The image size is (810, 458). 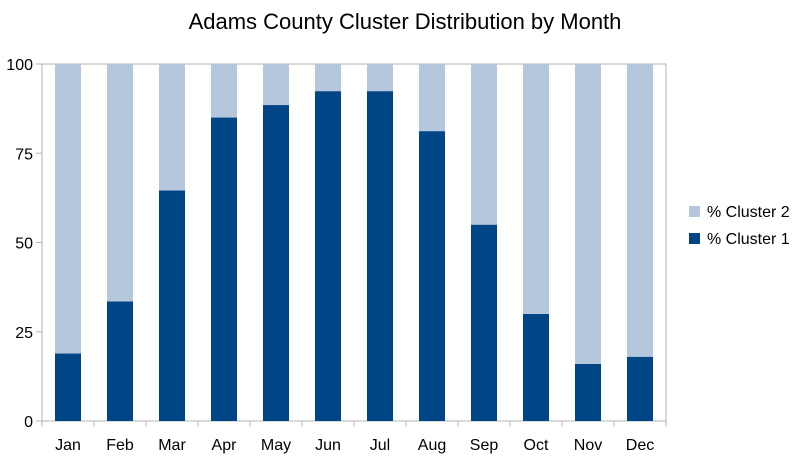 I want to click on x-tick-label: Feb, so click(x=120, y=445).